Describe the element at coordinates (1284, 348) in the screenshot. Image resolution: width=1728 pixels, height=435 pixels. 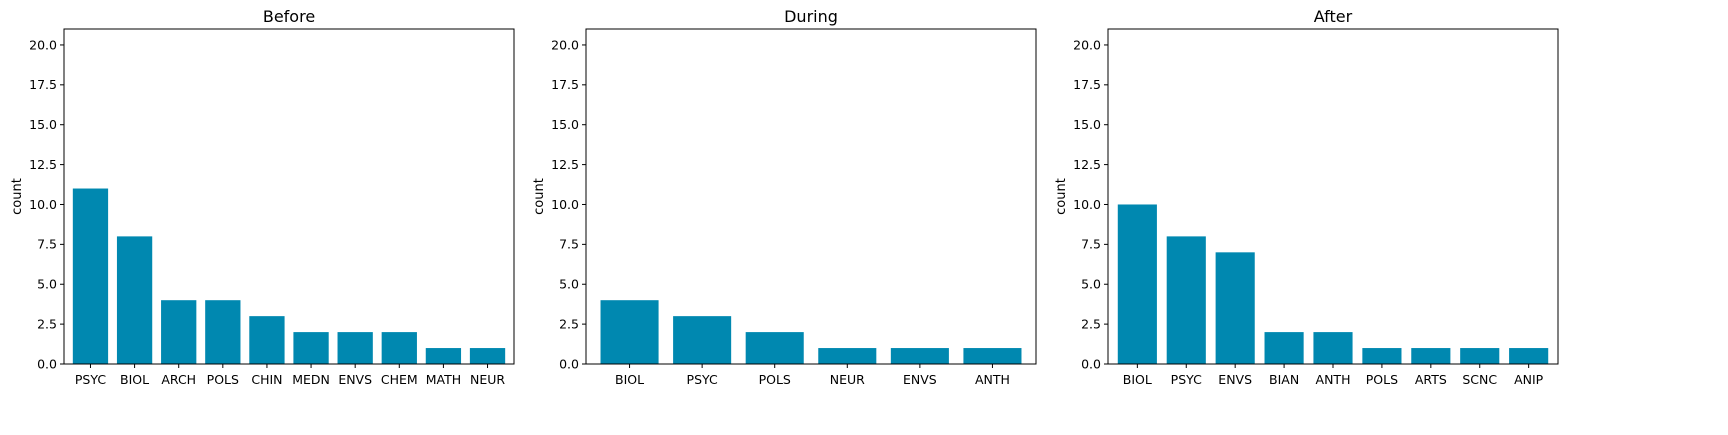
I see `bar-bian` at that location.